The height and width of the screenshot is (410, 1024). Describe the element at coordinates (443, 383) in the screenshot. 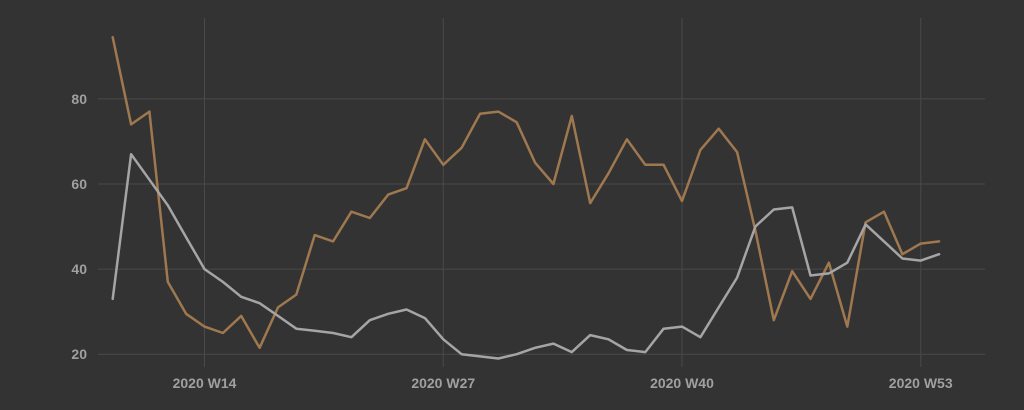

I see `x-tick-label: 2020 W27` at that location.